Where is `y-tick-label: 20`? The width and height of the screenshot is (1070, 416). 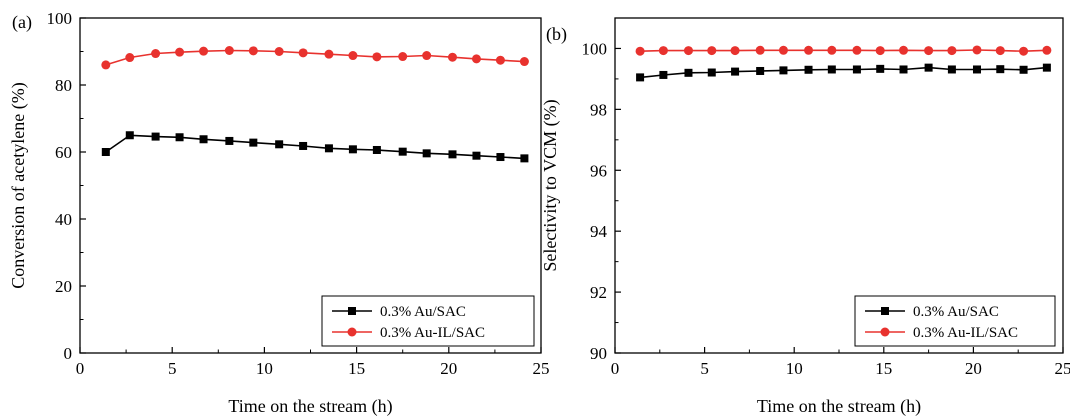
y-tick-label: 20 is located at coordinates (63, 286).